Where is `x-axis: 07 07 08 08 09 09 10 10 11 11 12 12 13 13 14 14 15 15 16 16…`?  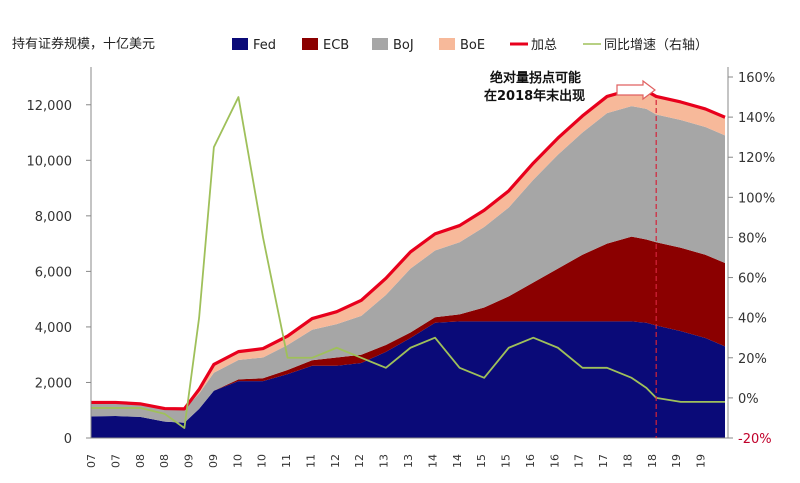
x-axis: 07 07 08 08 09 09 10 10 11 11 12 12 13 13 14 14 15 15 16 16… is located at coordinates (396, 461).